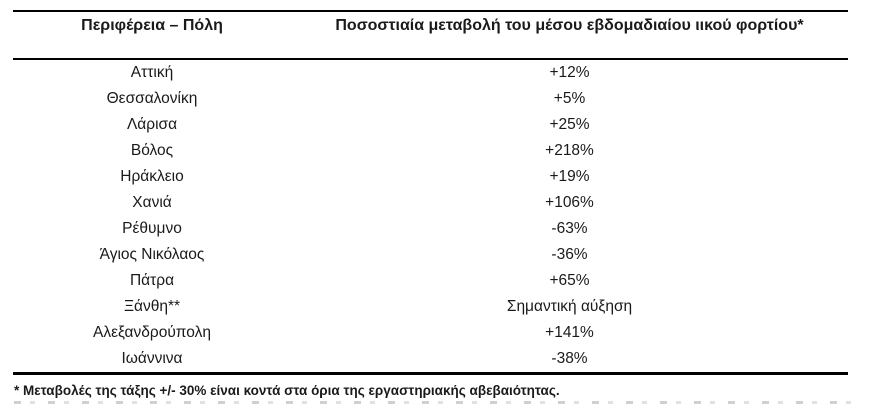 The height and width of the screenshot is (405, 880). Describe the element at coordinates (430, 73) in the screenshot. I see `table-row: Αττική +12%` at that location.